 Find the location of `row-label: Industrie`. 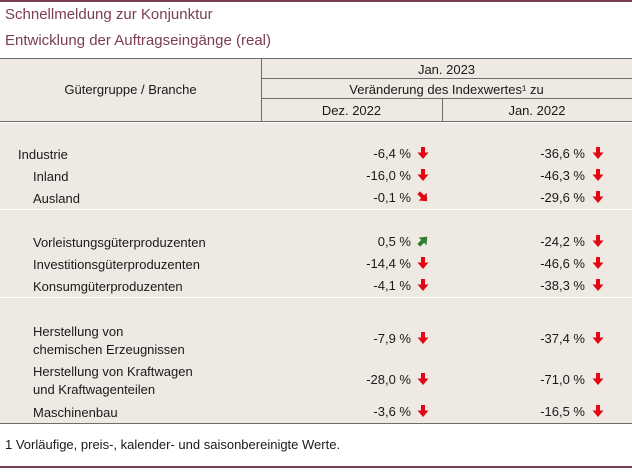

row-label: Industrie is located at coordinates (43, 154).